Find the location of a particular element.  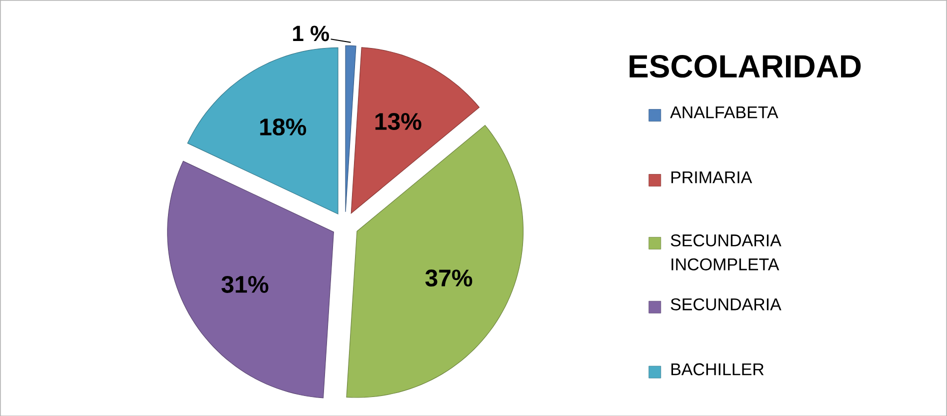

data-label: 18% is located at coordinates (283, 127).